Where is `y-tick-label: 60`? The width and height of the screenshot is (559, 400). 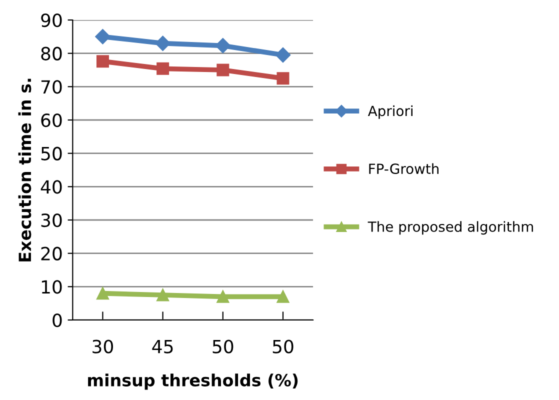
y-tick-label: 60 is located at coordinates (51, 120).